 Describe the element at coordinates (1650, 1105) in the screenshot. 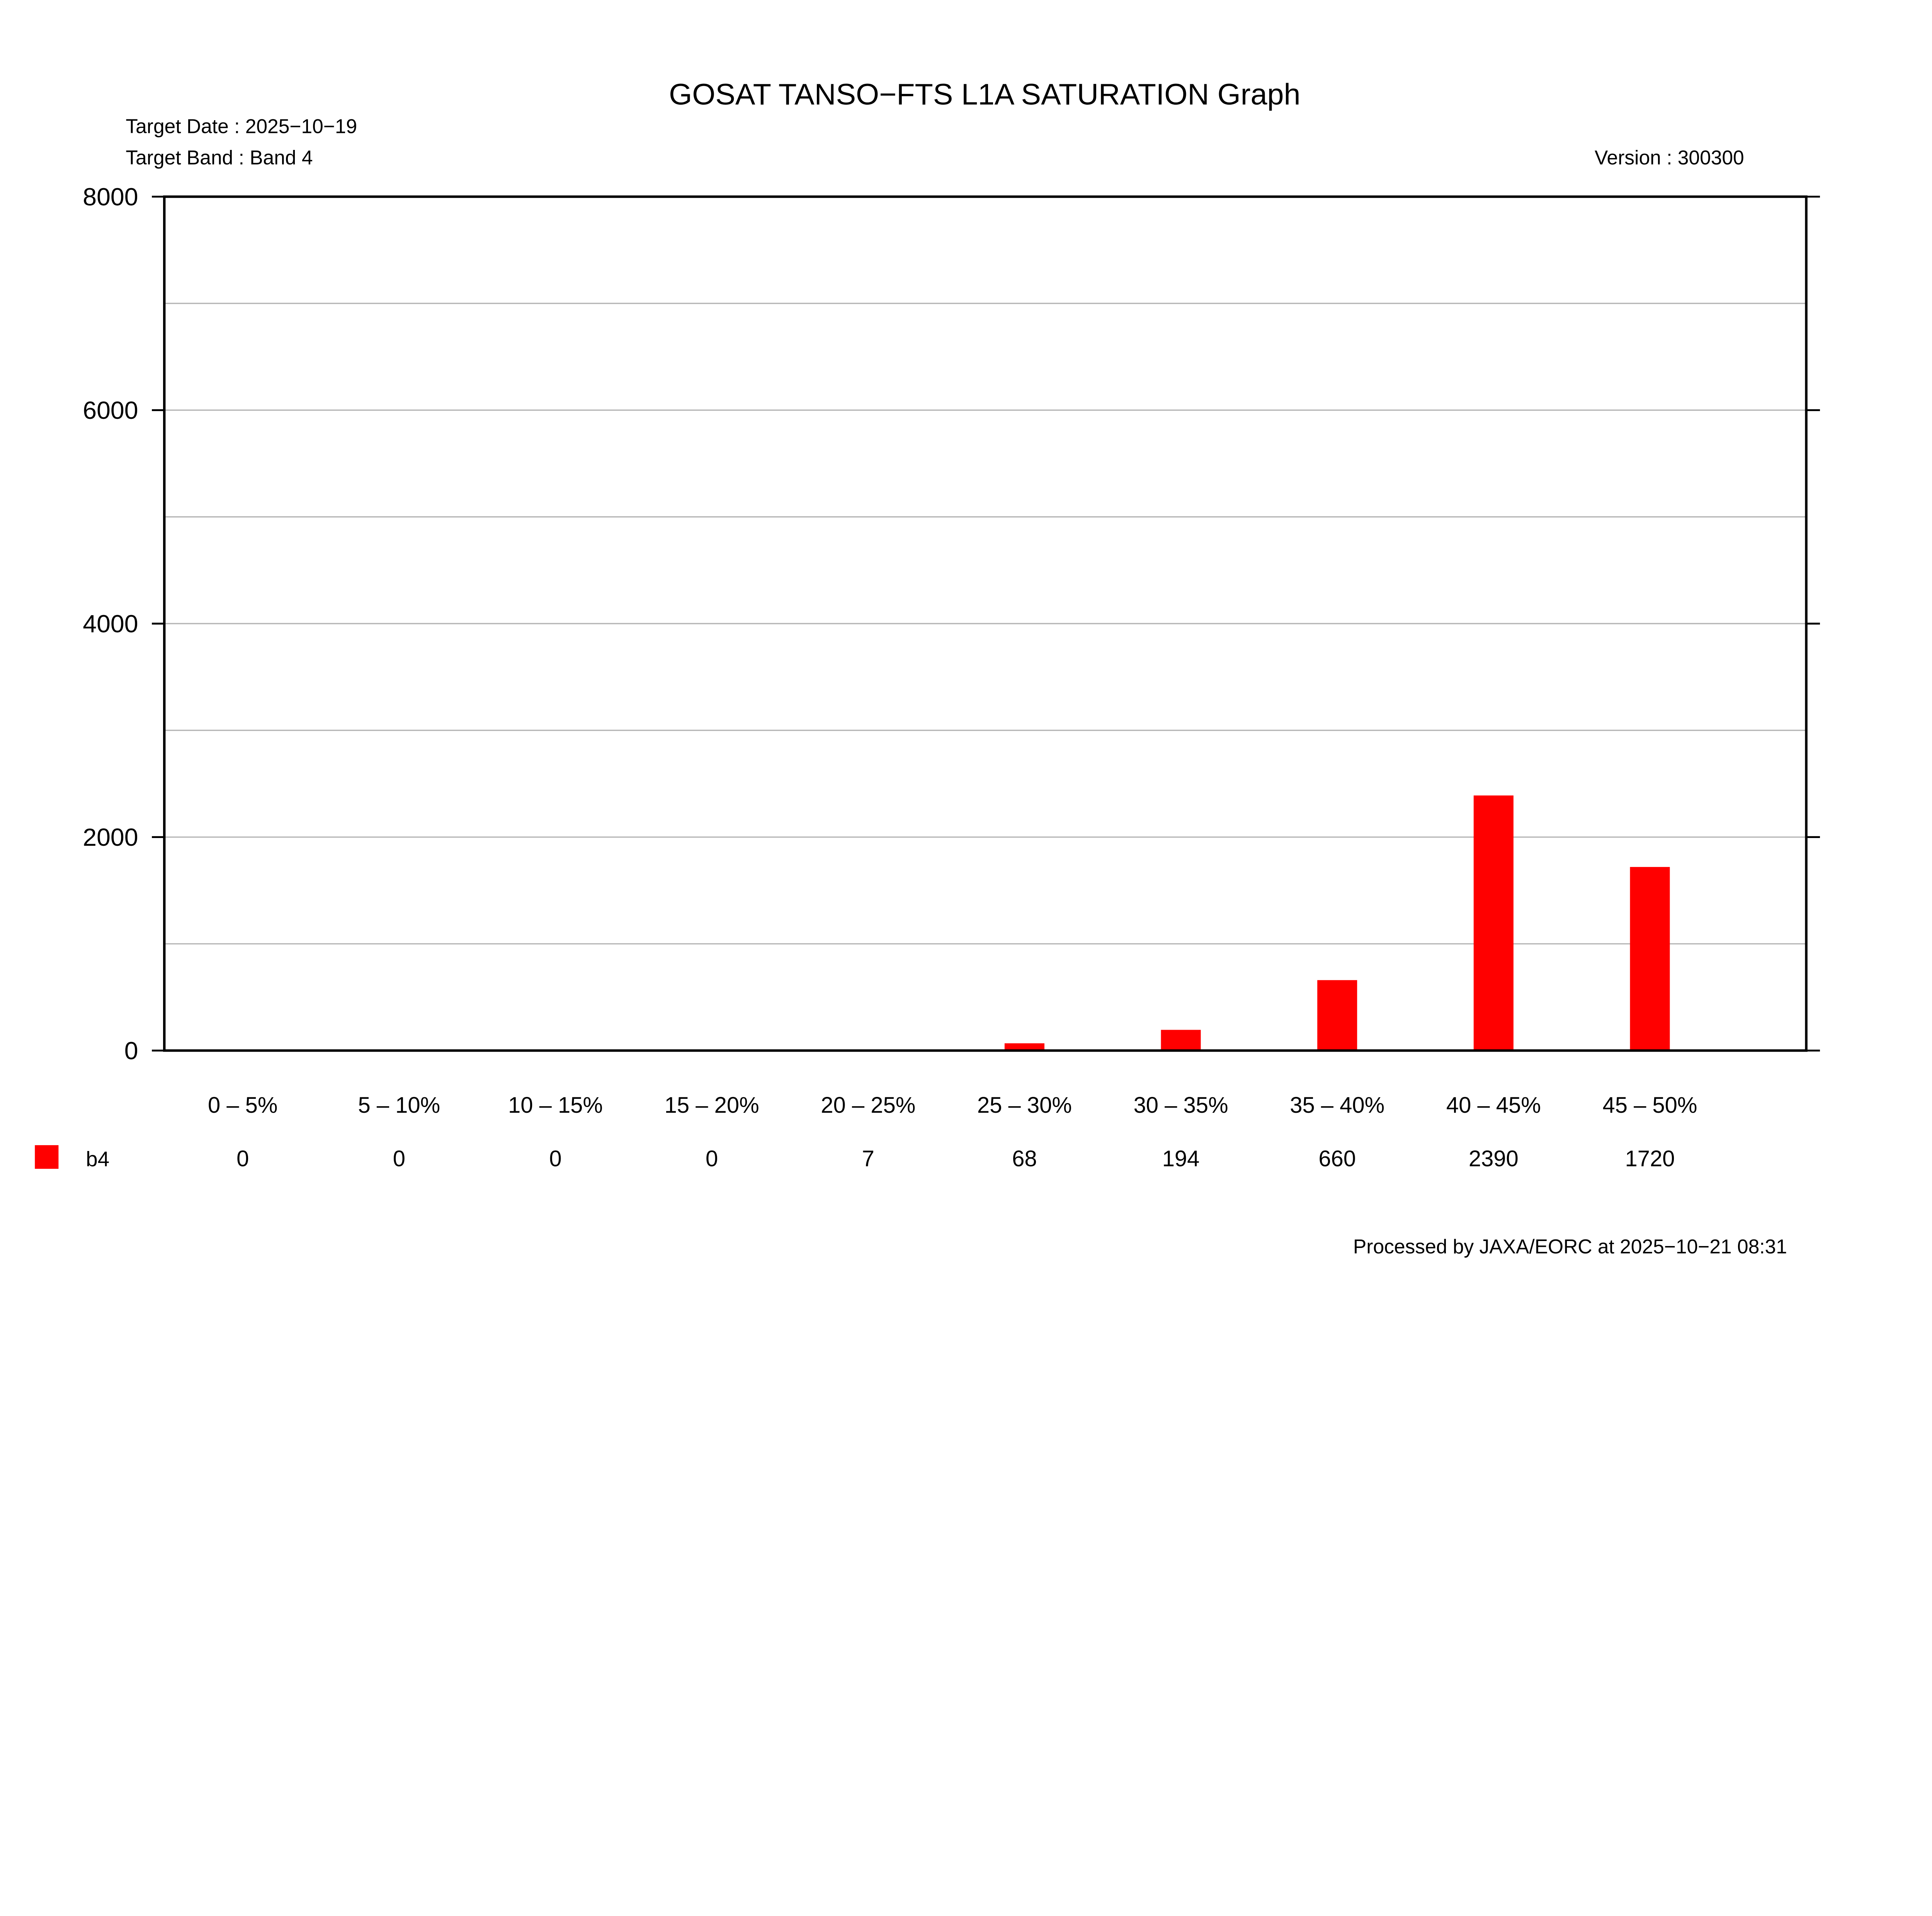

I see `x-category-label: 45 – 50%` at that location.